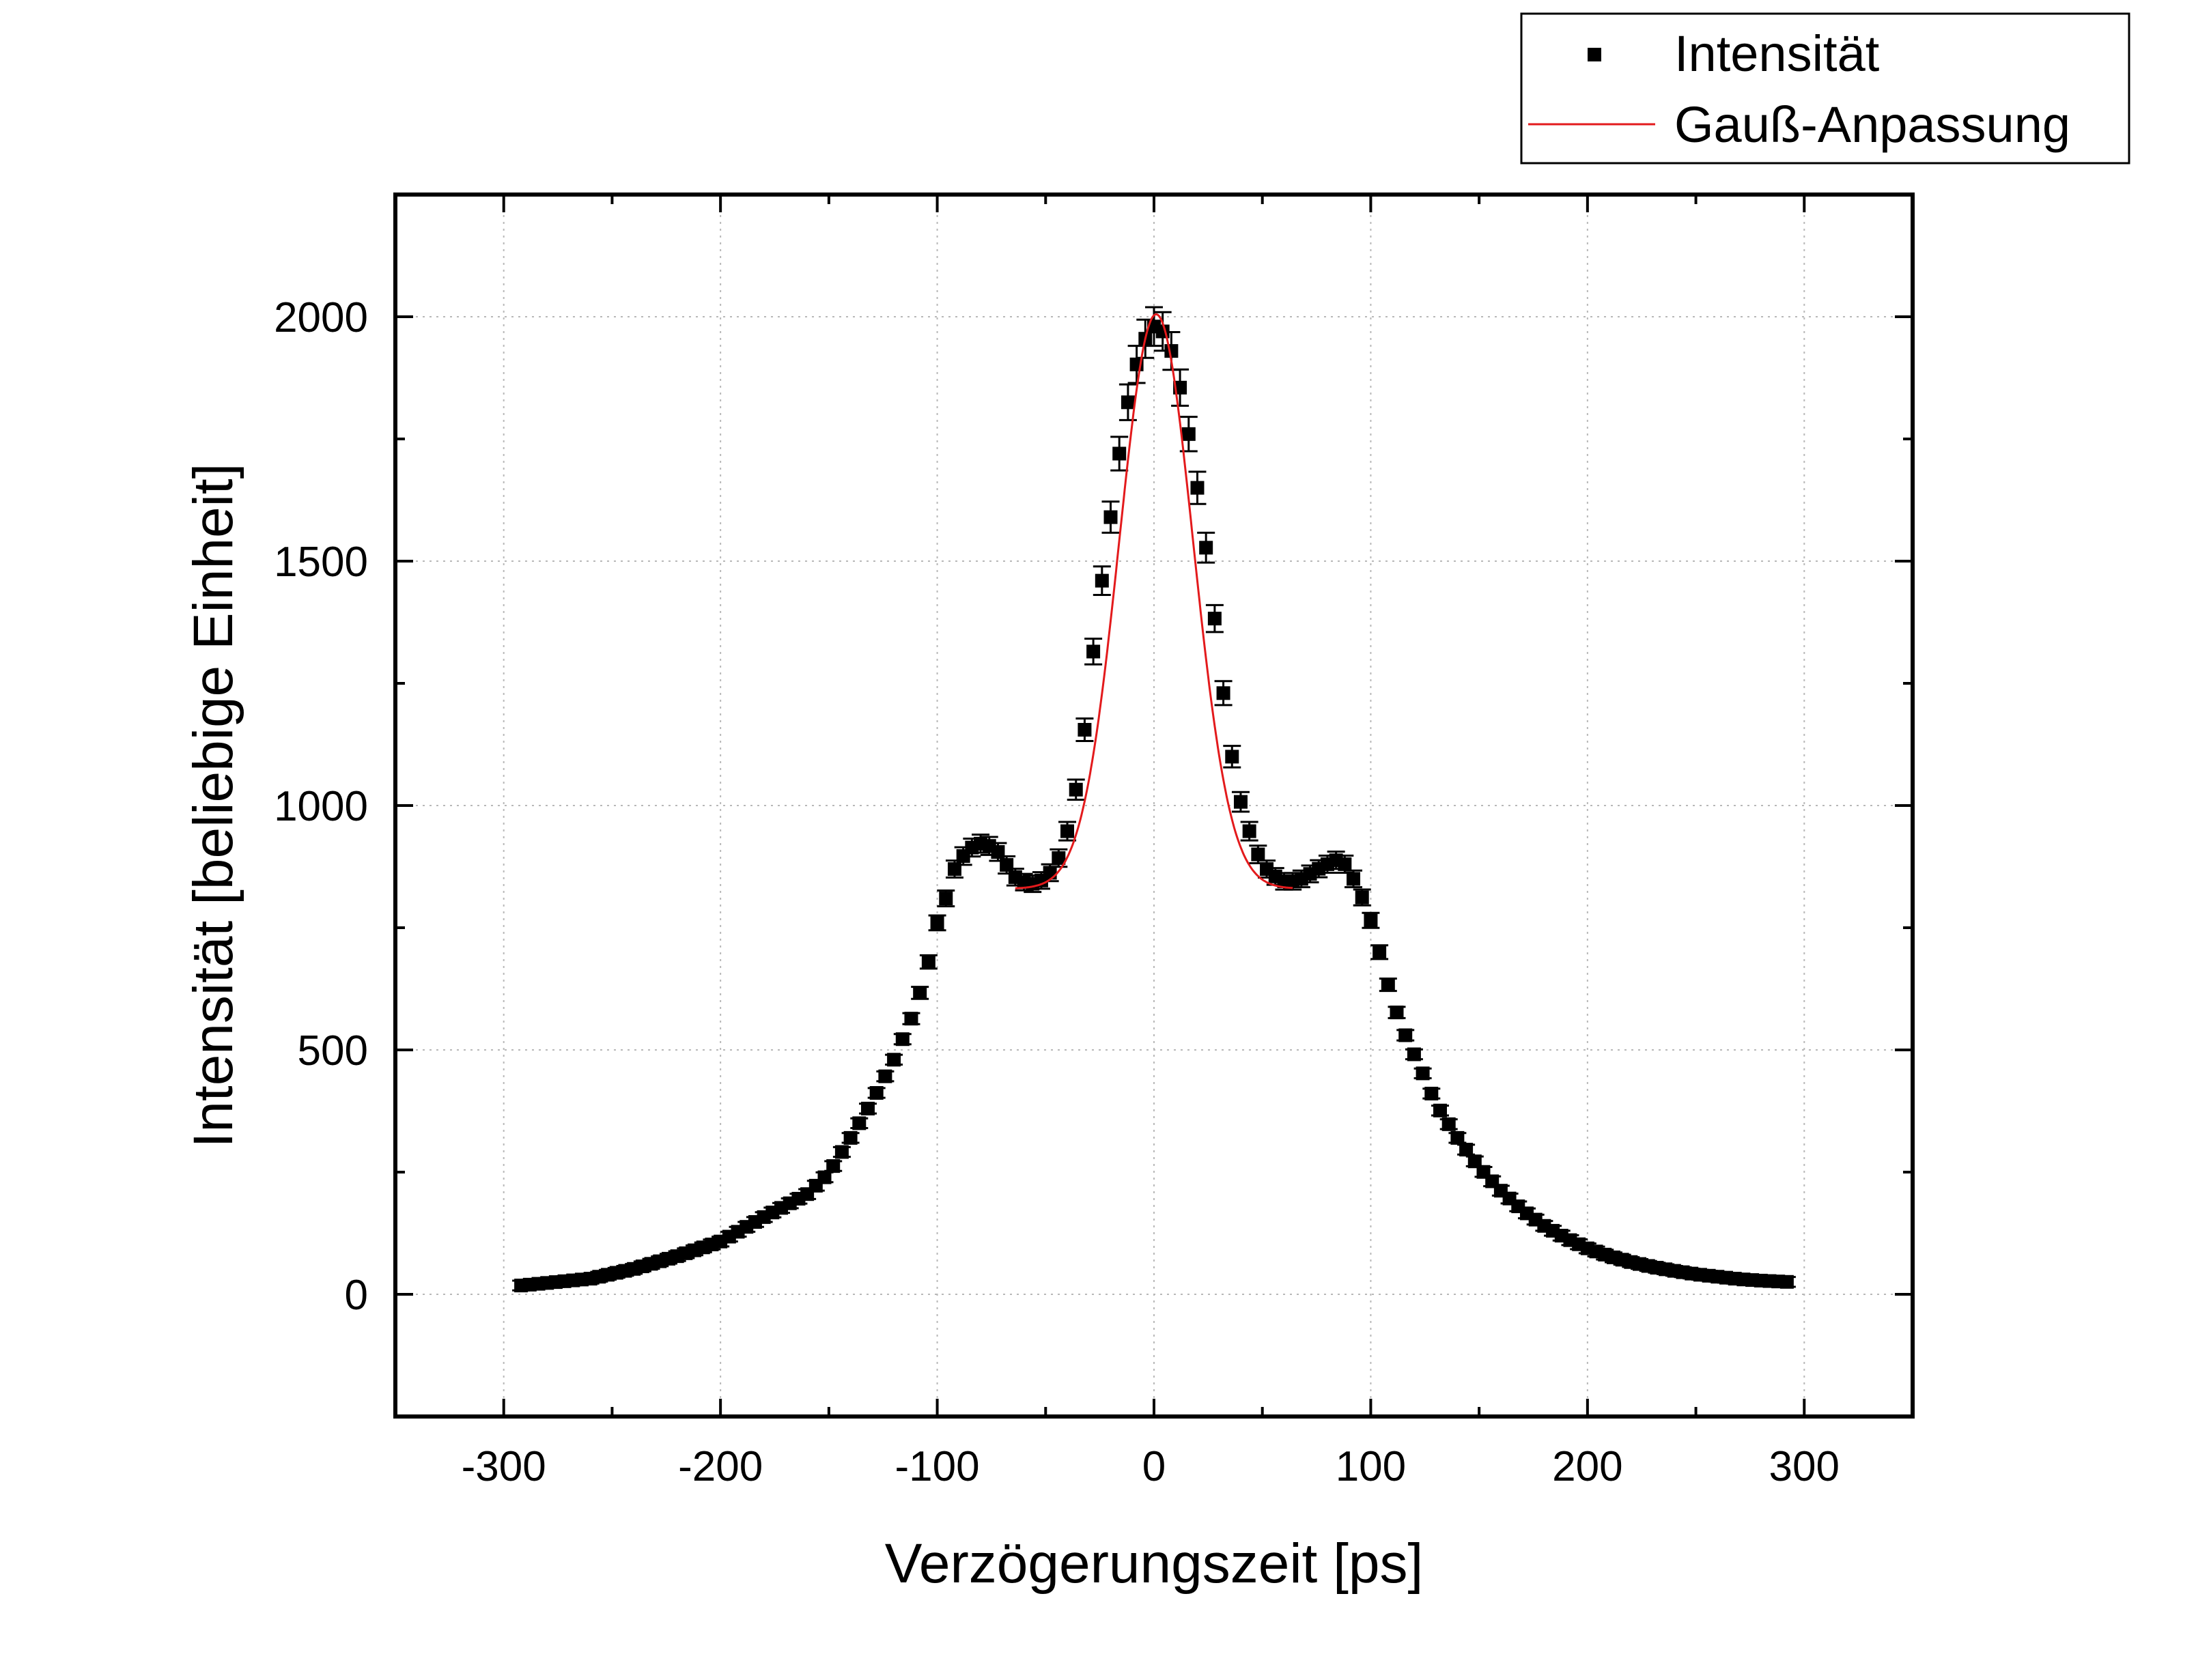 The height and width of the screenshot is (1680, 2196). I want to click on x-axis-title: Verzögerungszeit [ps], so click(1154, 1564).